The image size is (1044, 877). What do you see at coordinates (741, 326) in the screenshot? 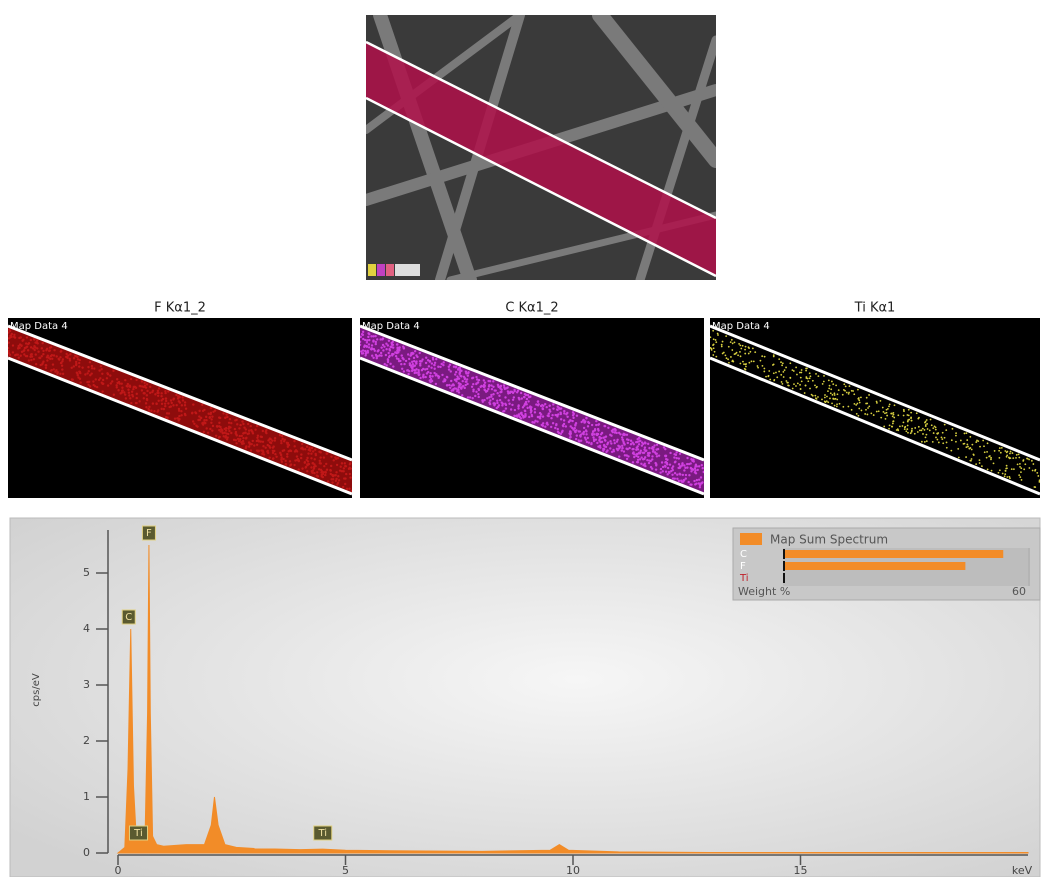
I see `map-label: Map Data 4` at bounding box center [741, 326].